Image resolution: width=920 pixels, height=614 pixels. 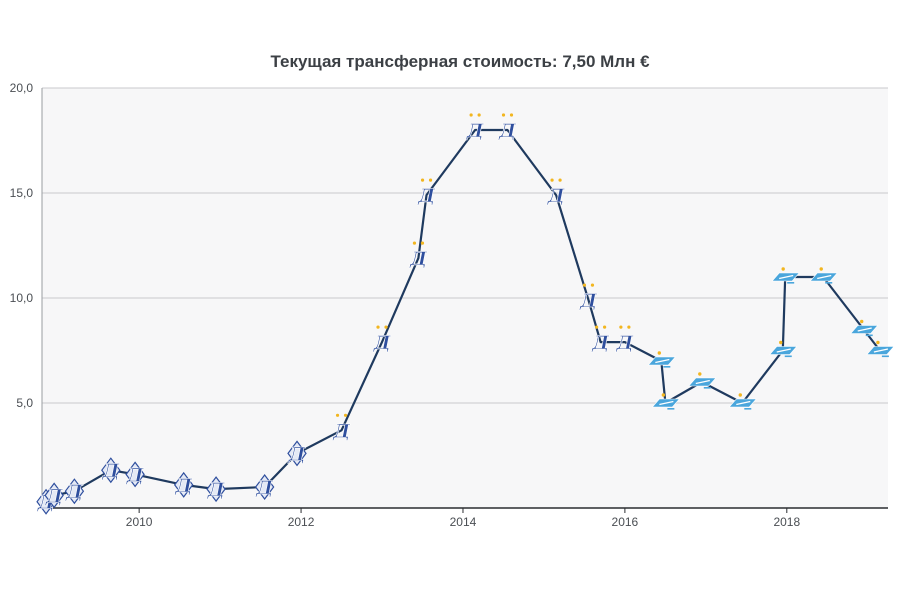 I want to click on y-tick-label: 10,0, so click(x=22, y=298).